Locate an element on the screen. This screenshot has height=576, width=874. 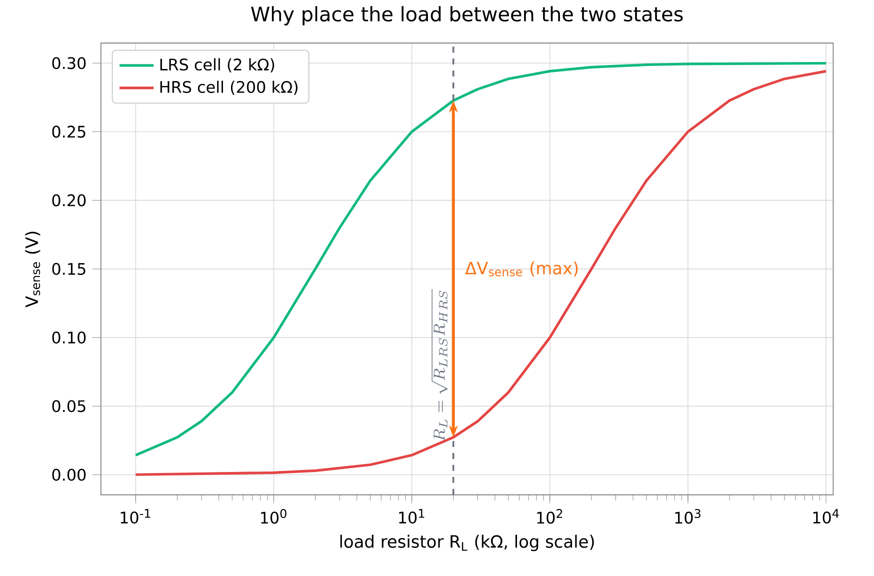
y-tick-label: 0.15 is located at coordinates (69, 269).